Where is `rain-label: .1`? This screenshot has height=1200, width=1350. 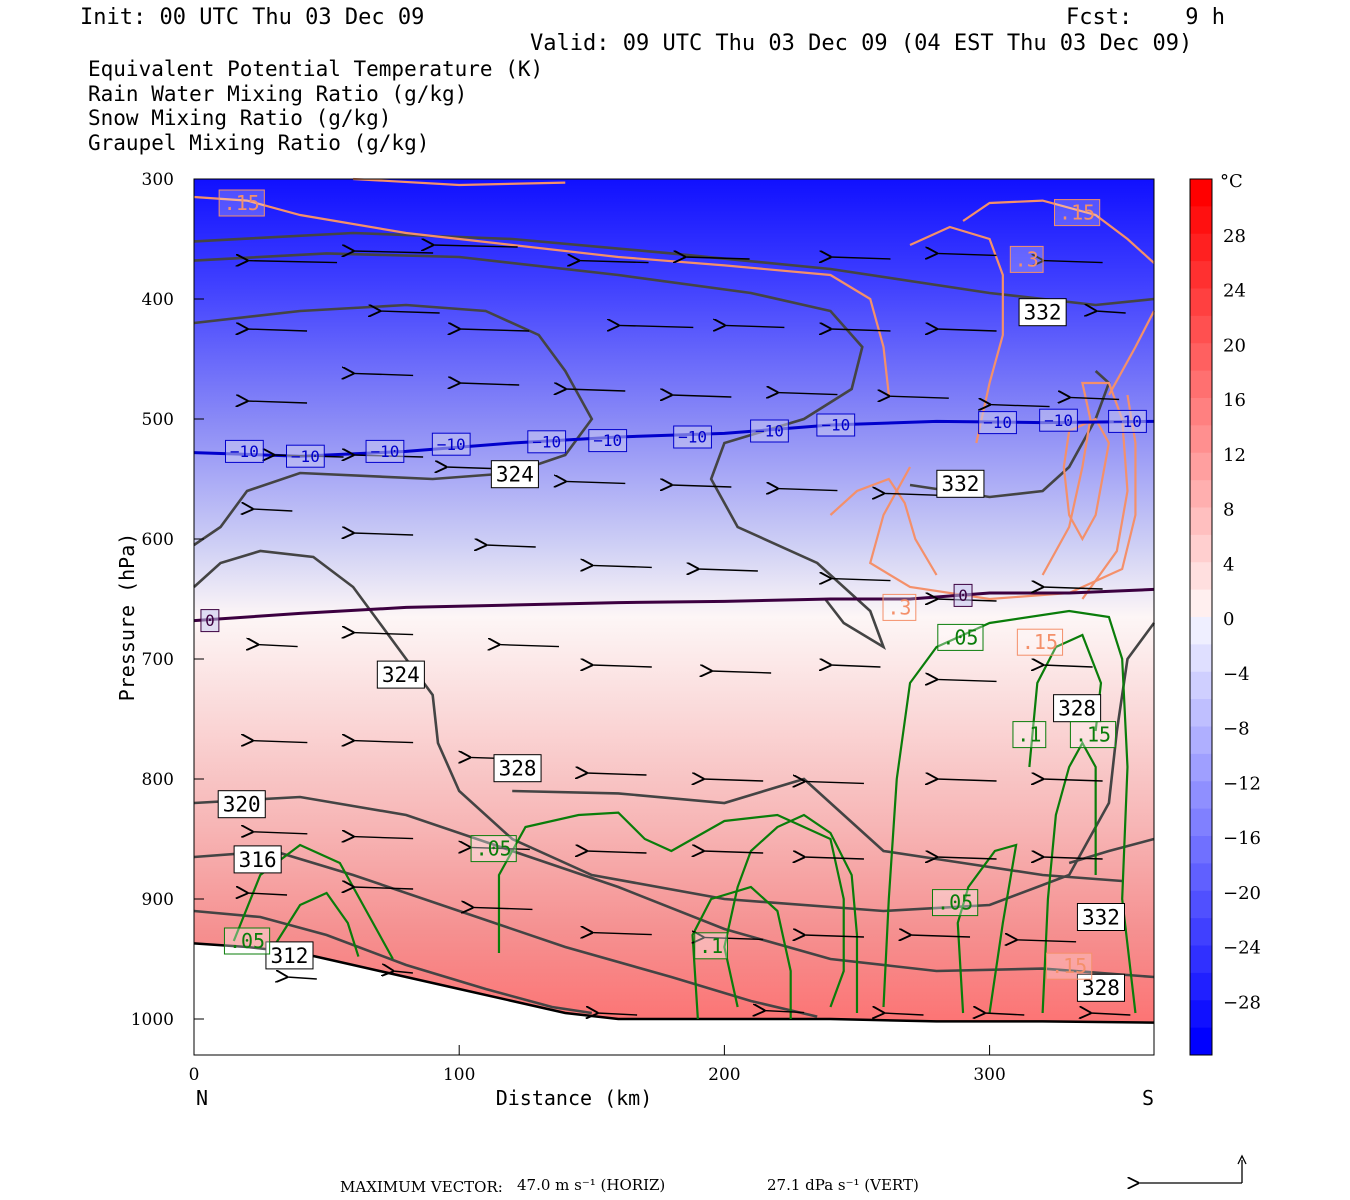 rain-label: .1 is located at coordinates (1029, 735).